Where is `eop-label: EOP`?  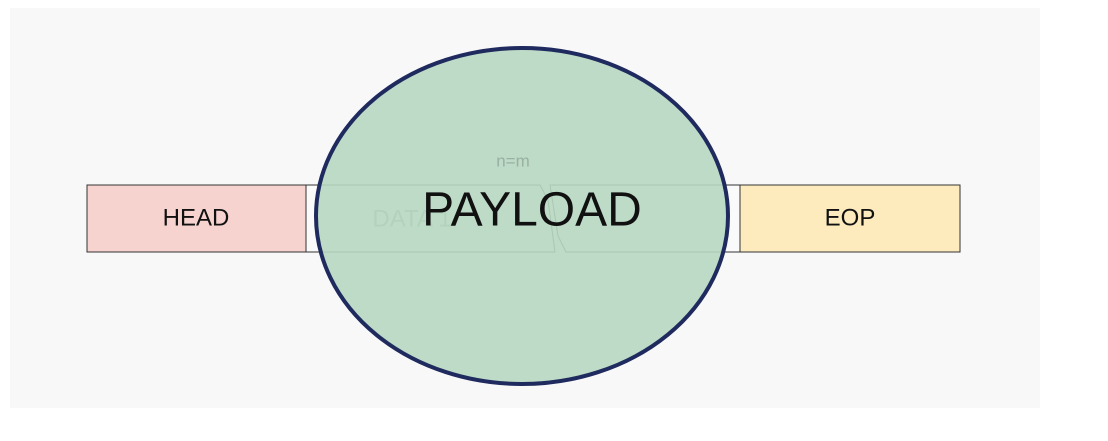 eop-label: EOP is located at coordinates (850, 217).